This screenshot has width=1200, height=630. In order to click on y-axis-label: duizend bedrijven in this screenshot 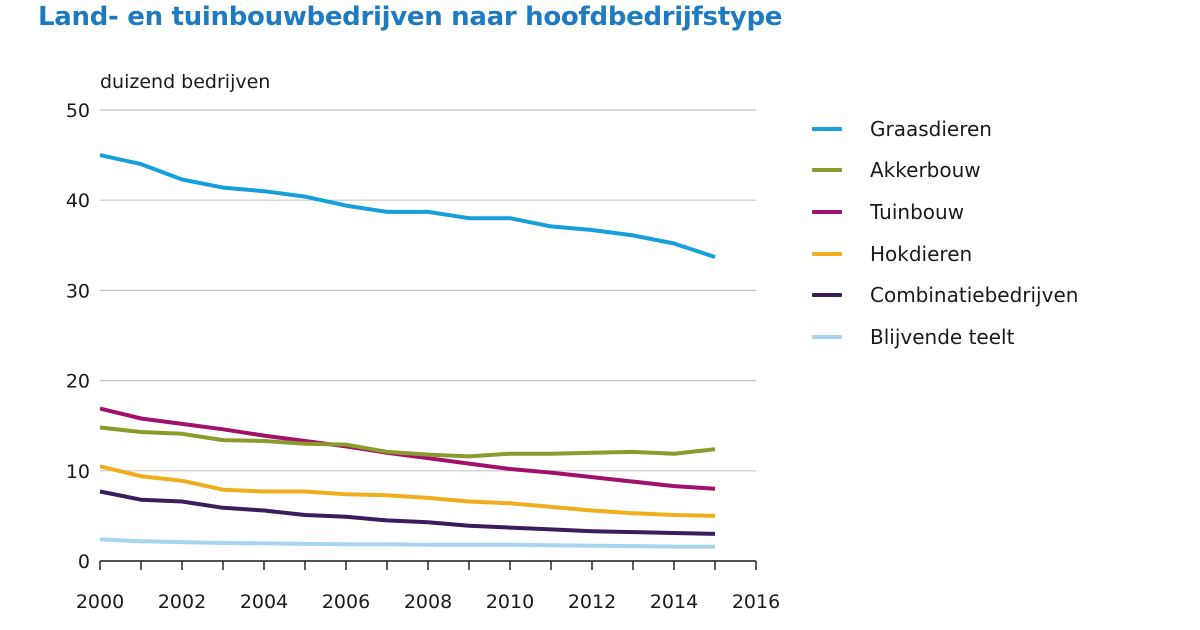, I will do `click(185, 82)`.